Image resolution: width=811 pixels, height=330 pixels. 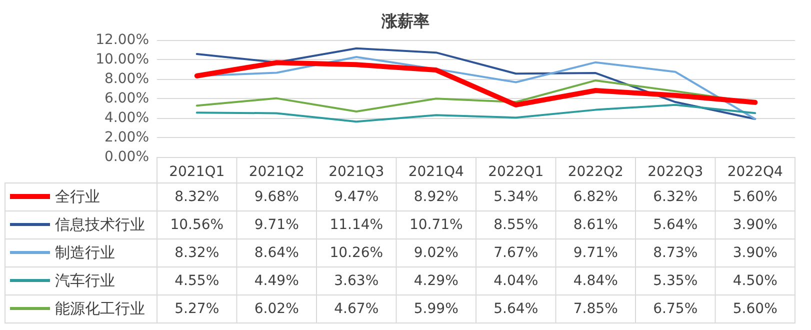 I want to click on data-label: 8.92%, so click(x=436, y=197).